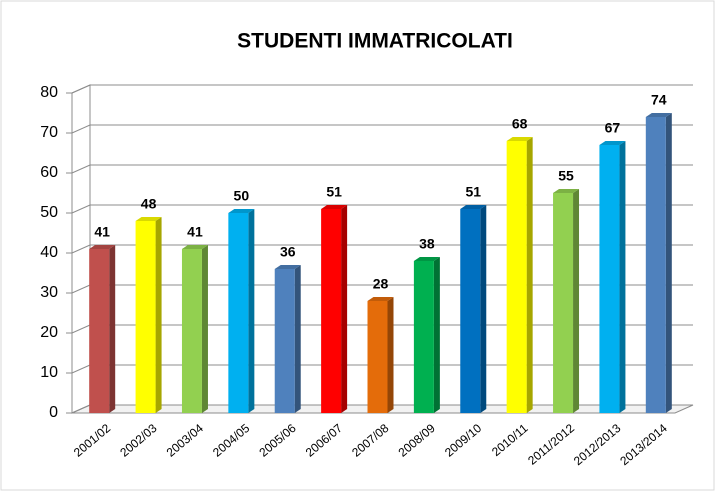 This screenshot has width=715, height=491. What do you see at coordinates (520, 124) in the screenshot?
I see `data-label: 68` at bounding box center [520, 124].